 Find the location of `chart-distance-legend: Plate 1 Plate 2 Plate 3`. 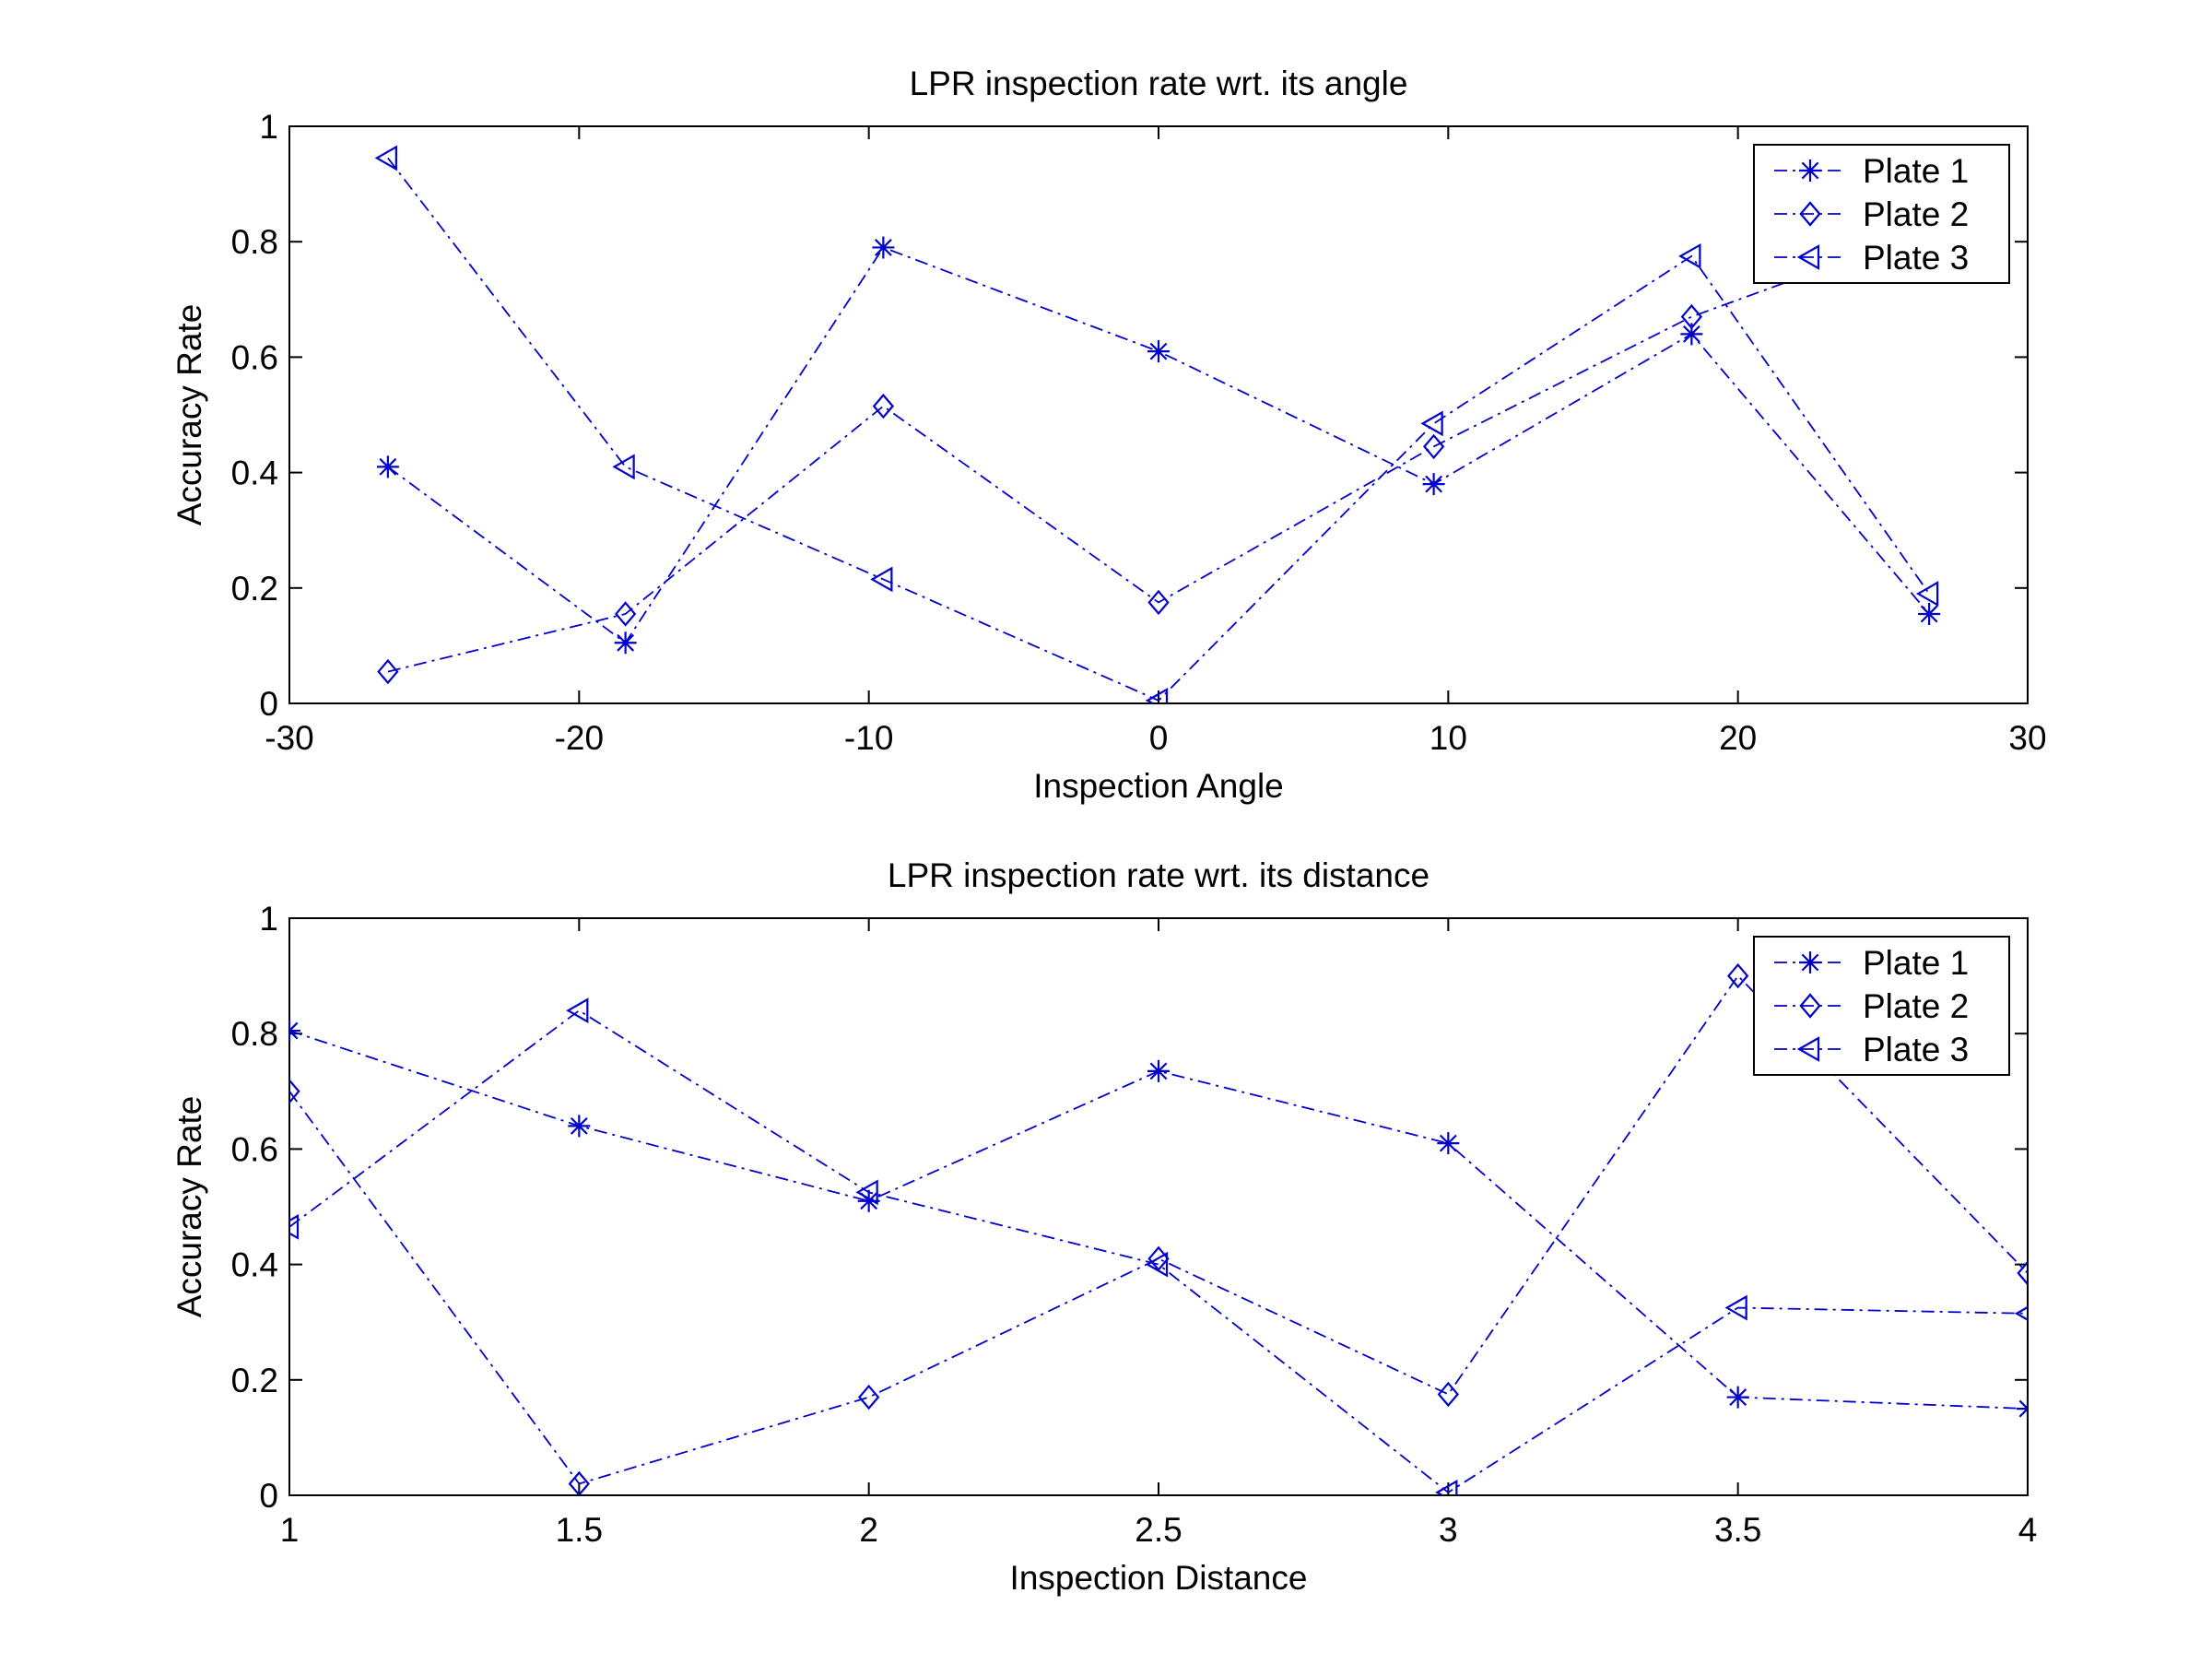

chart-distance-legend: Plate 1 Plate 2 Plate 3 is located at coordinates (1881, 1006).